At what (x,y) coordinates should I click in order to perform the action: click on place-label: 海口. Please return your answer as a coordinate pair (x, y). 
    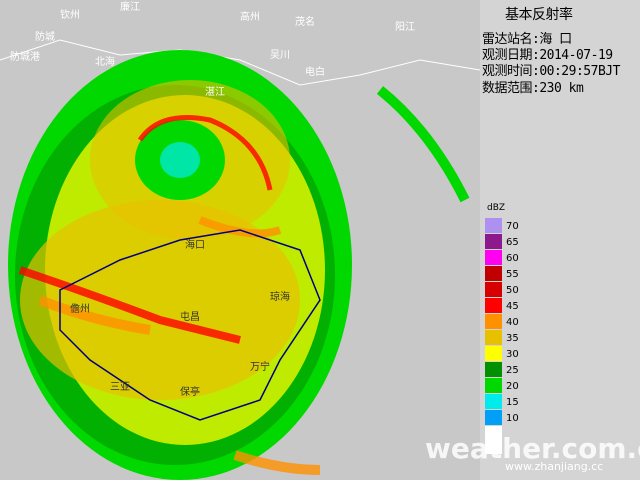
    Looking at the image, I should click on (195, 244).